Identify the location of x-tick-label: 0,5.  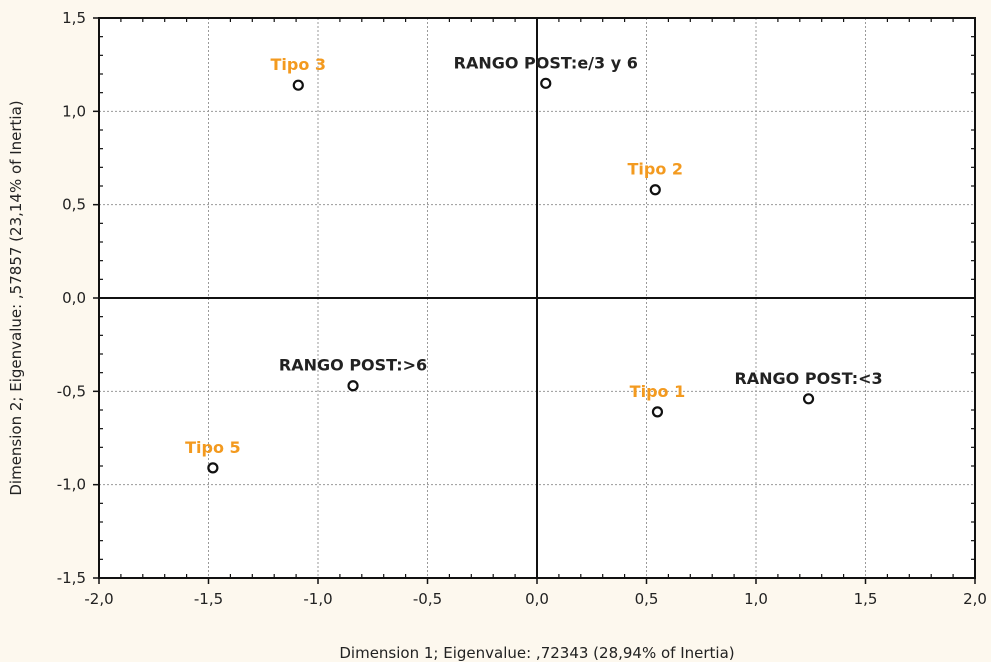
(647, 599).